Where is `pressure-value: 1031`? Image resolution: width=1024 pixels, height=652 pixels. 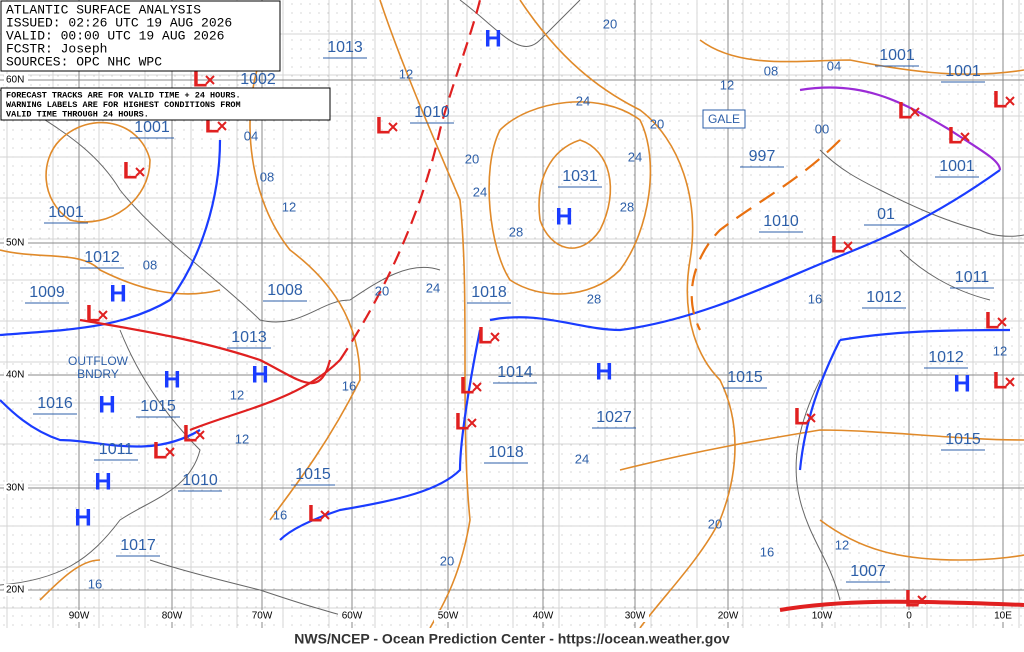
pressure-value: 1031 is located at coordinates (580, 176).